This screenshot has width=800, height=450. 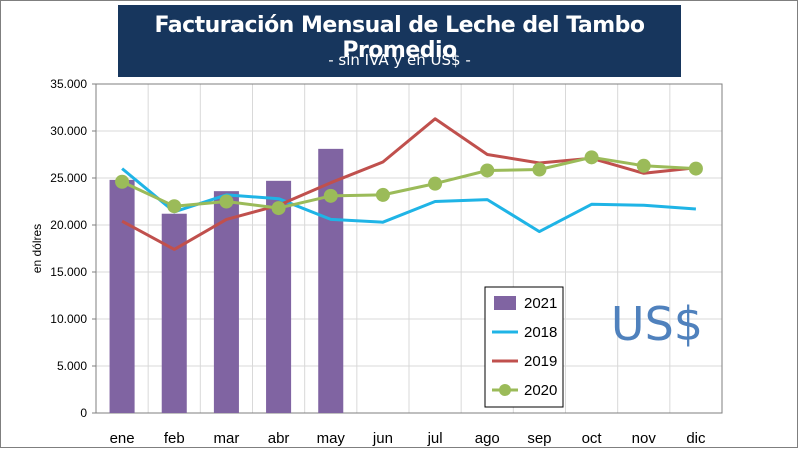 What do you see at coordinates (657, 324) in the screenshot?
I see `currency-badge: US$` at bounding box center [657, 324].